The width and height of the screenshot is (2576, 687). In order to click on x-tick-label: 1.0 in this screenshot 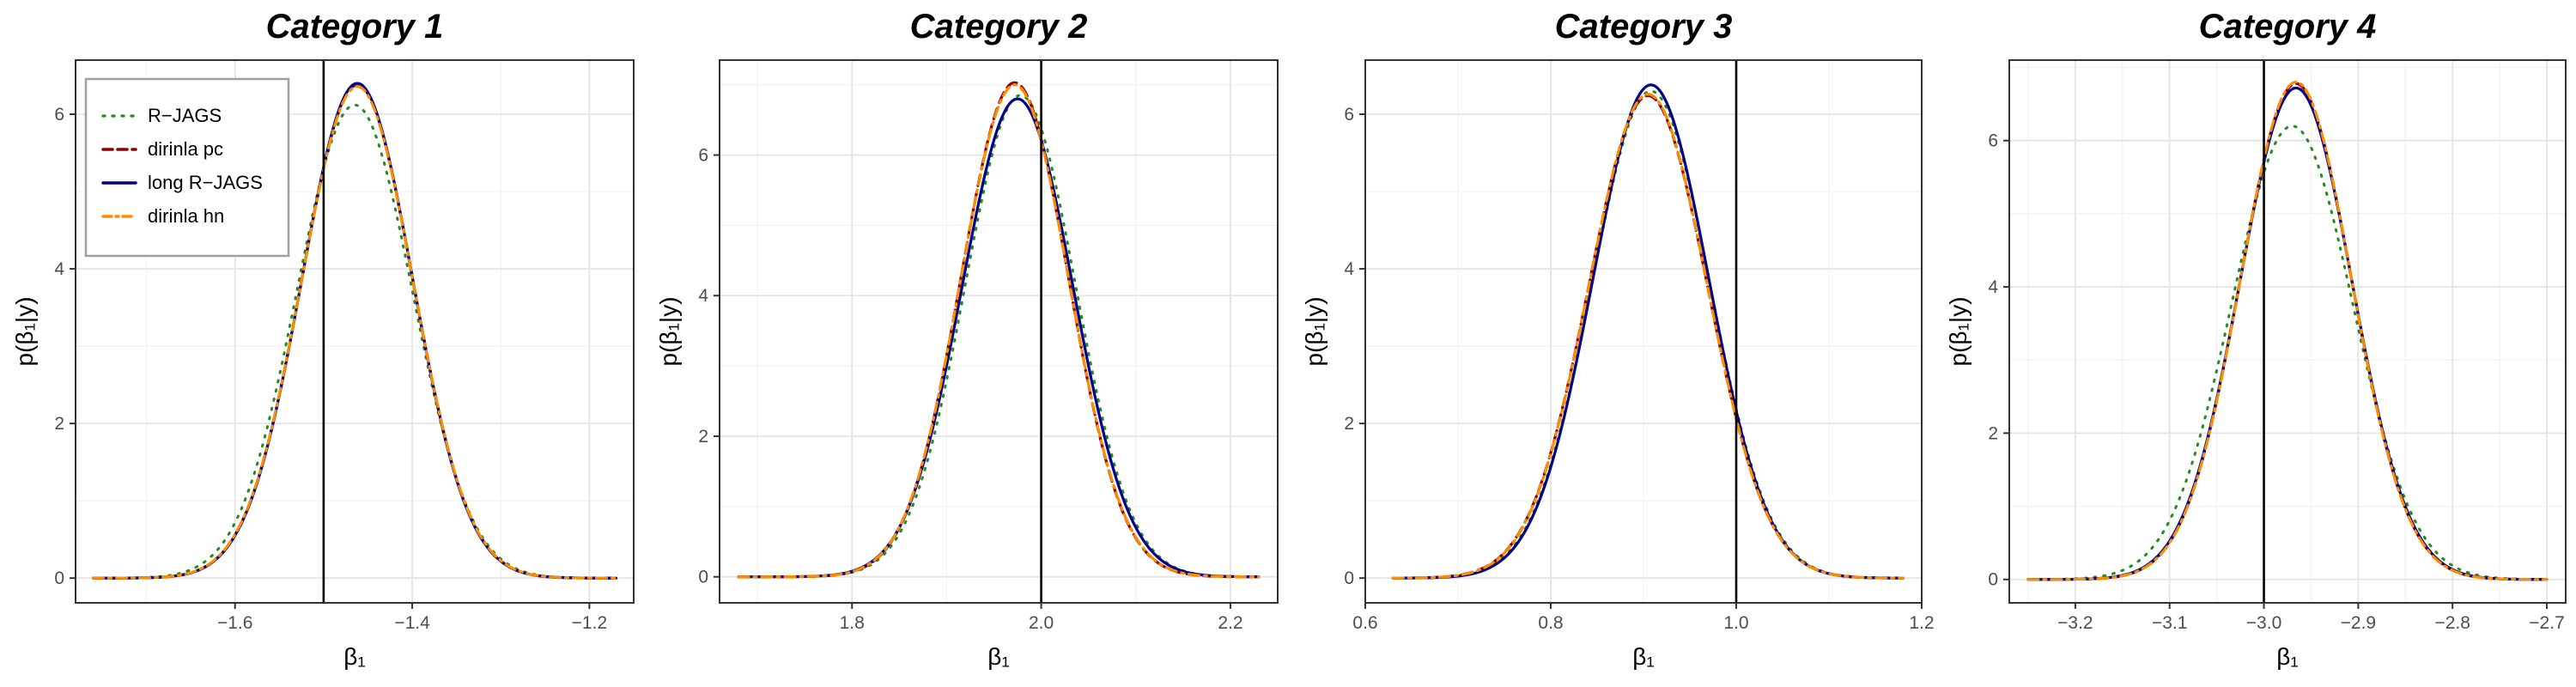, I will do `click(1736, 623)`.